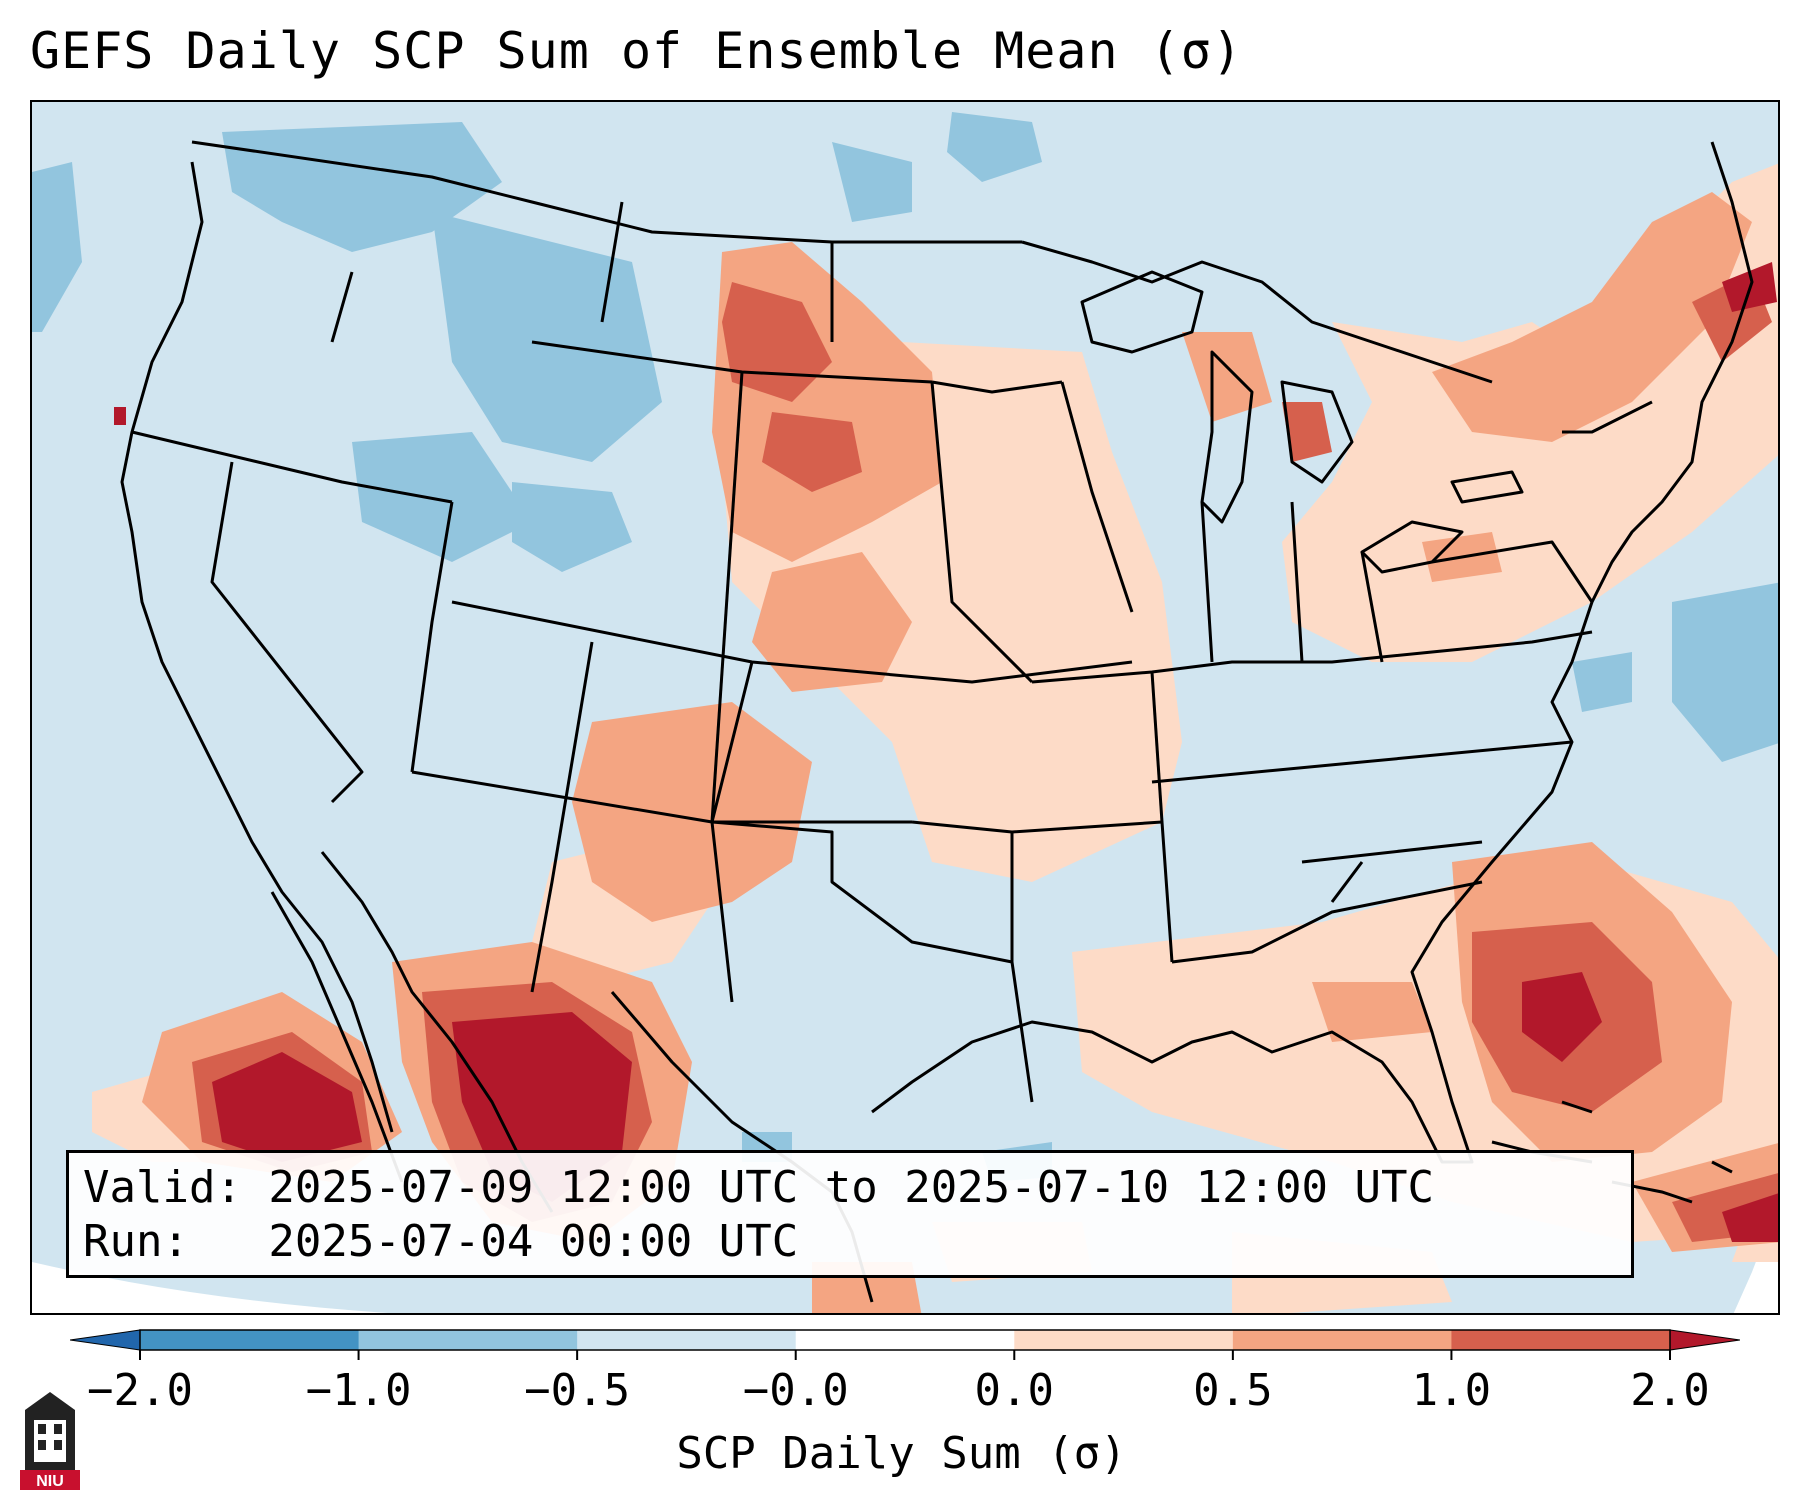  What do you see at coordinates (901, 1453) in the screenshot?
I see `colorbar-label: SCP Daily Sum (σ)` at bounding box center [901, 1453].